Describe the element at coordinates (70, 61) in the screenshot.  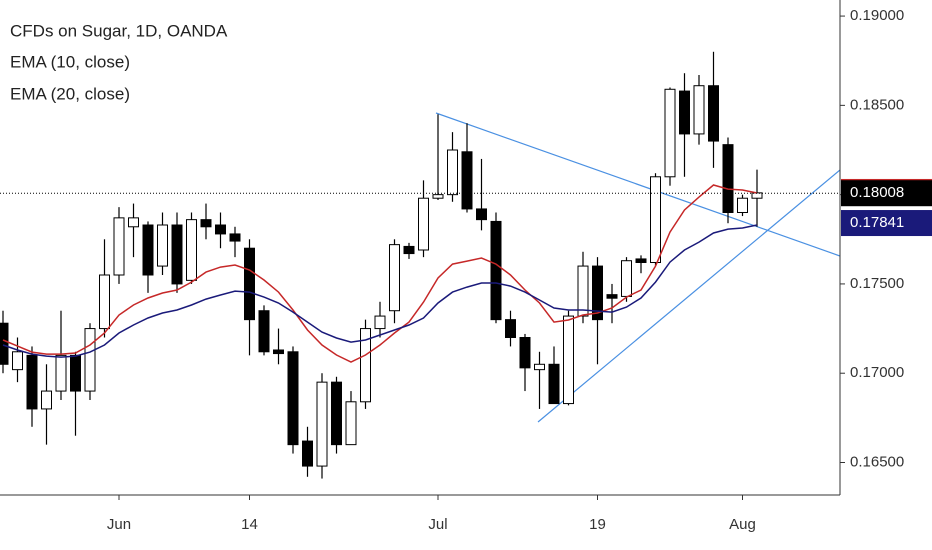
I see `legend-entry: EMA (10, close)` at that location.